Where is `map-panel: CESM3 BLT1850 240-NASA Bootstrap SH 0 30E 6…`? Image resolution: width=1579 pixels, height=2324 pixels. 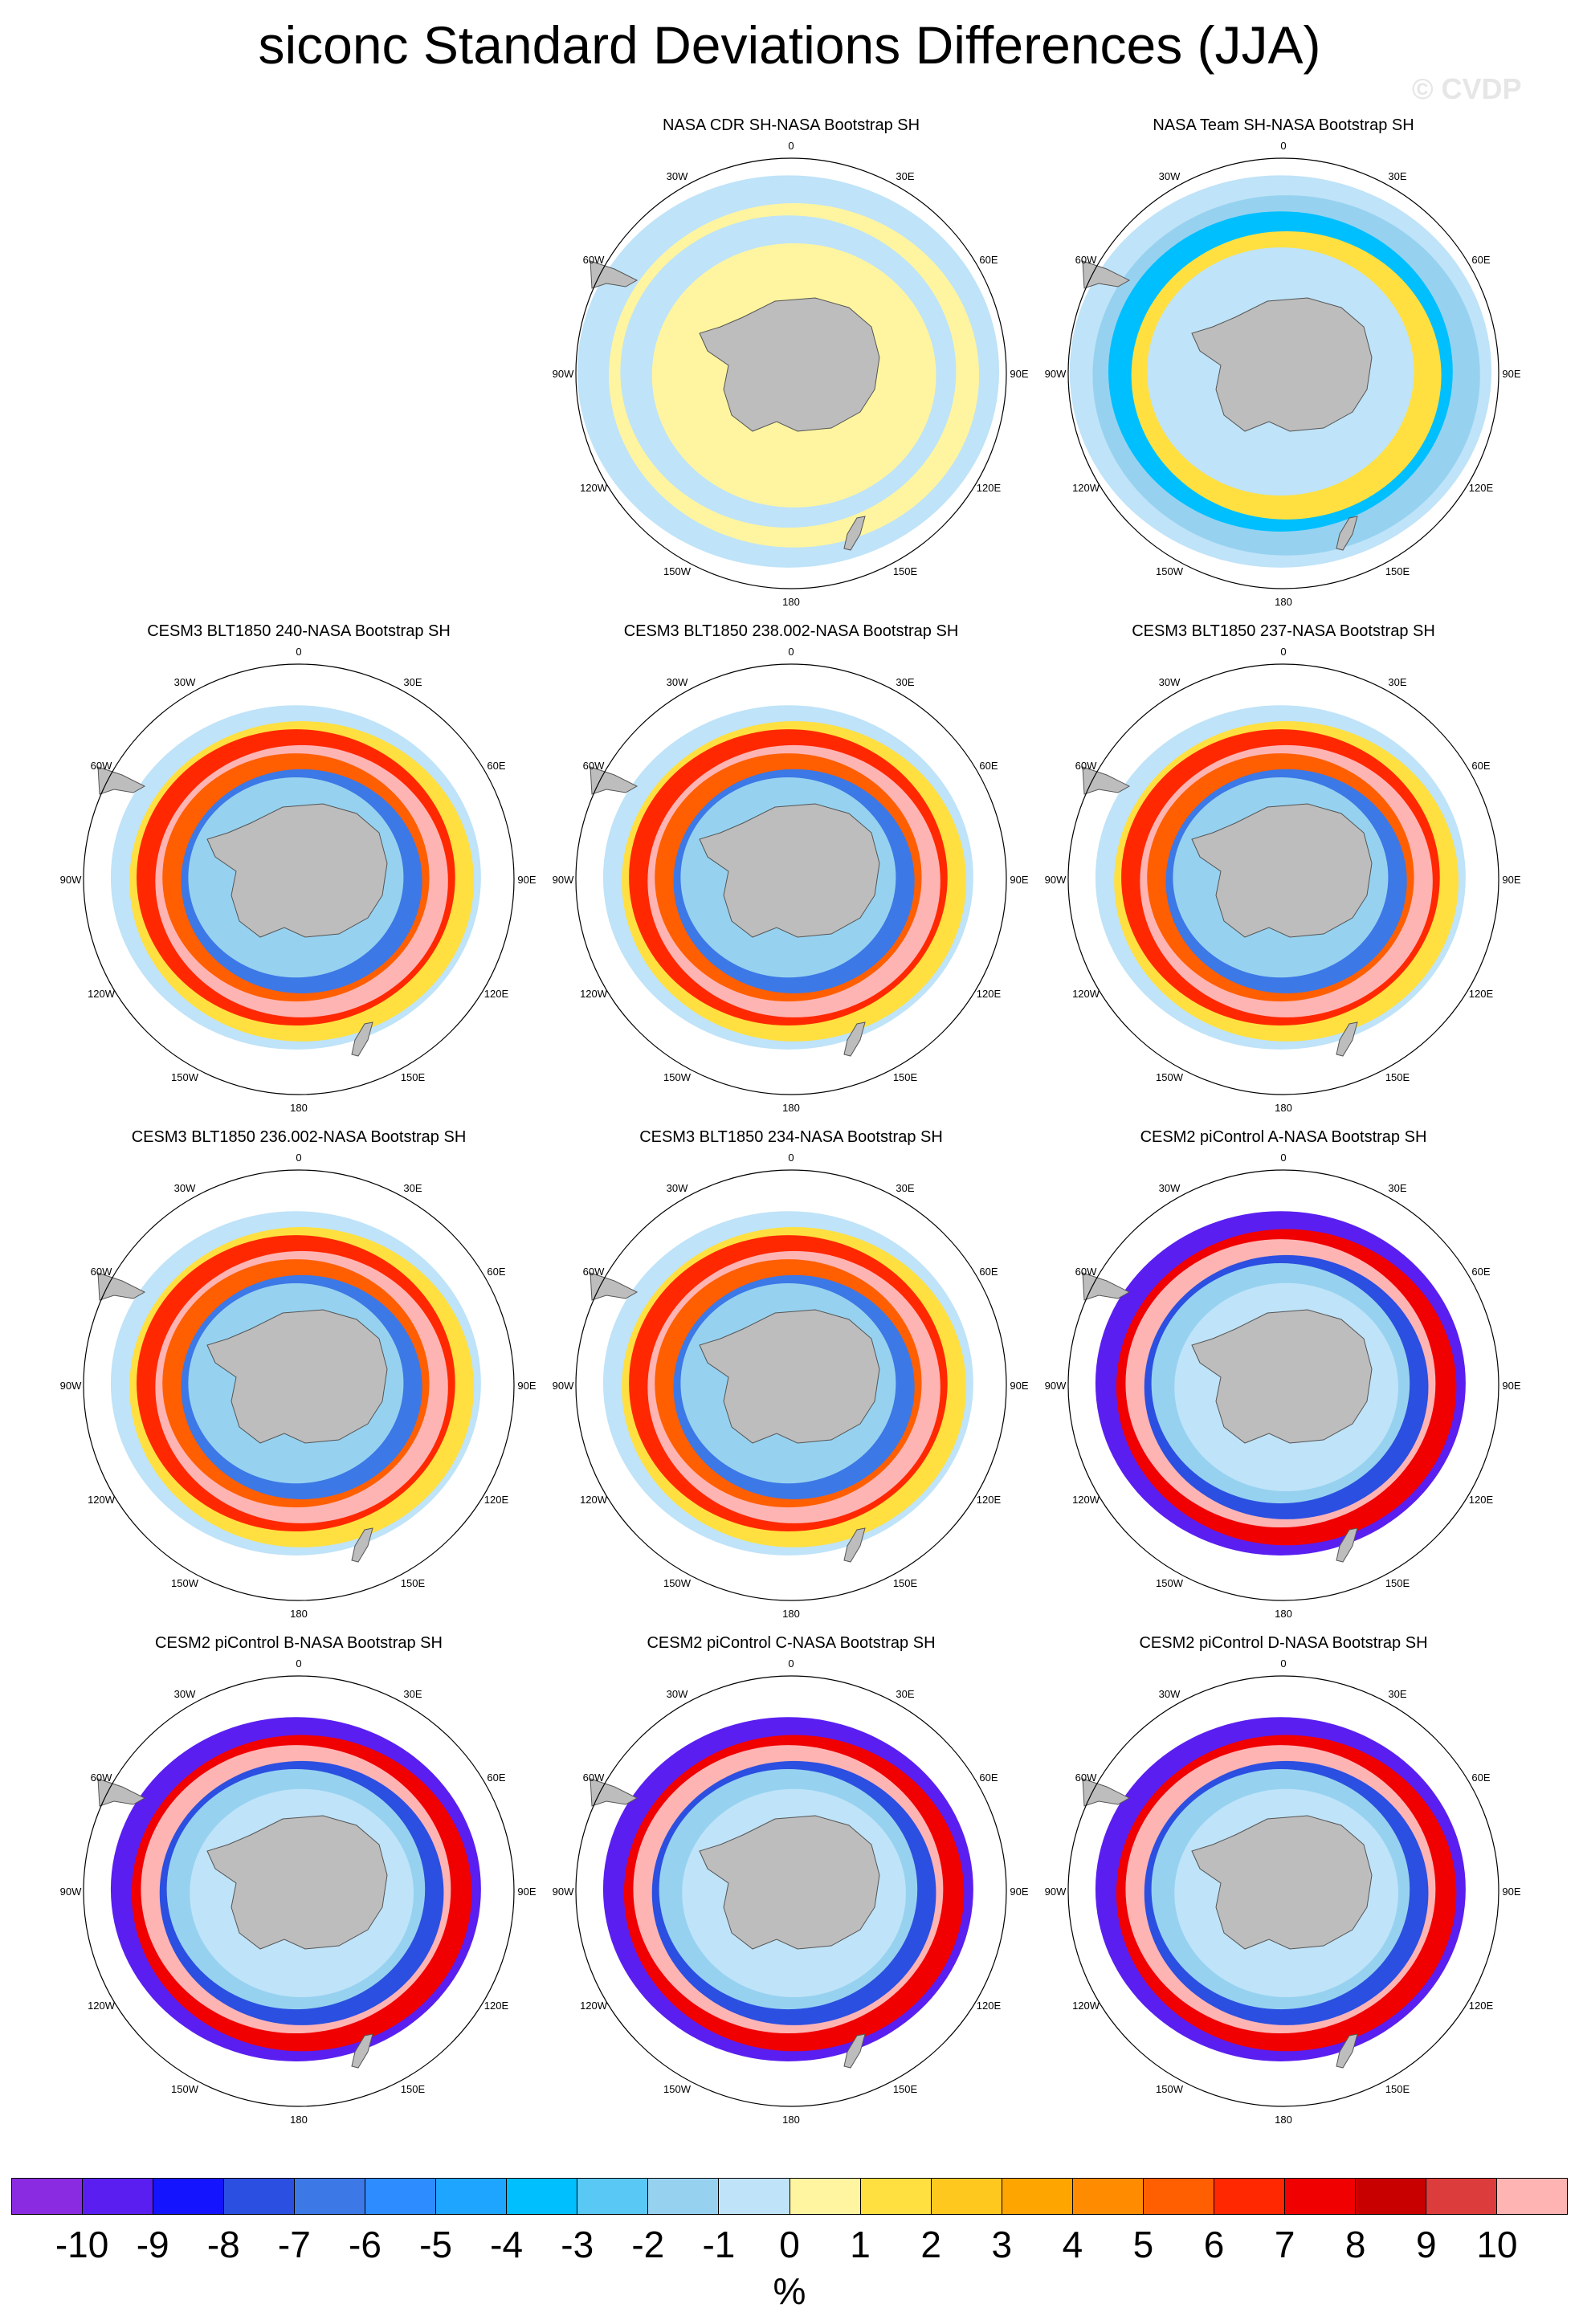 map-panel: CESM3 BLT1850 240-NASA Bootstrap SH 0 30E 6… is located at coordinates (299, 871).